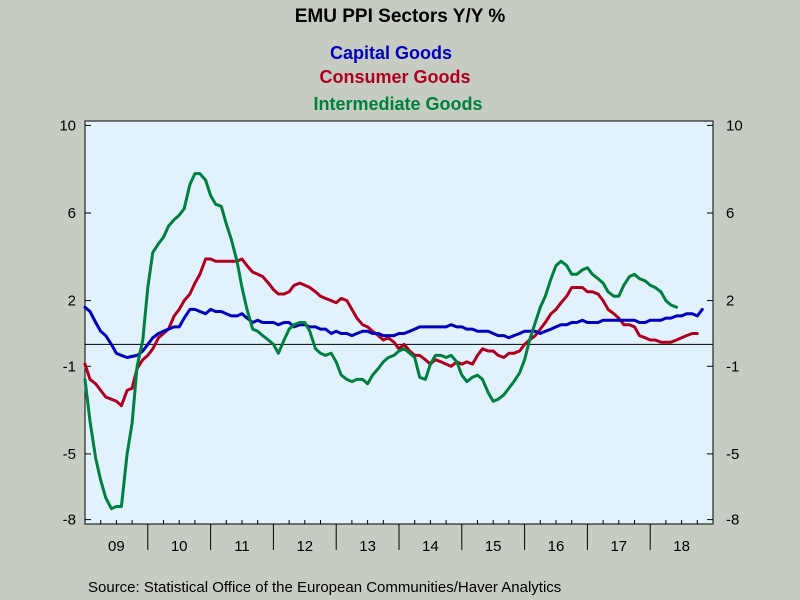  Describe the element at coordinates (732, 366) in the screenshot. I see `y-tick-label-right: -1` at that location.